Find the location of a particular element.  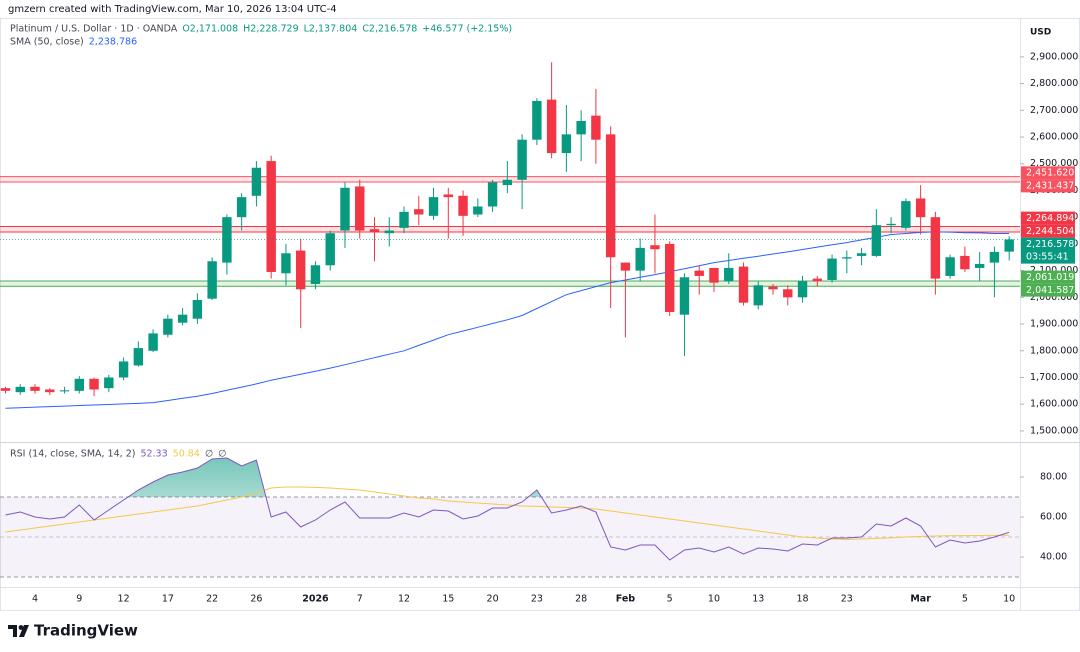

rsi-line is located at coordinates (507, 509).